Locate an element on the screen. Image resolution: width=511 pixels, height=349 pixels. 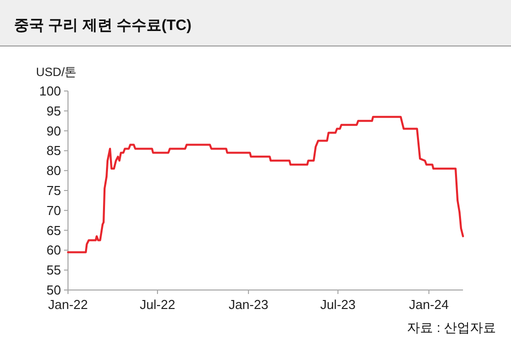
text: 자료 : 산업자료 is located at coordinates (451, 327).